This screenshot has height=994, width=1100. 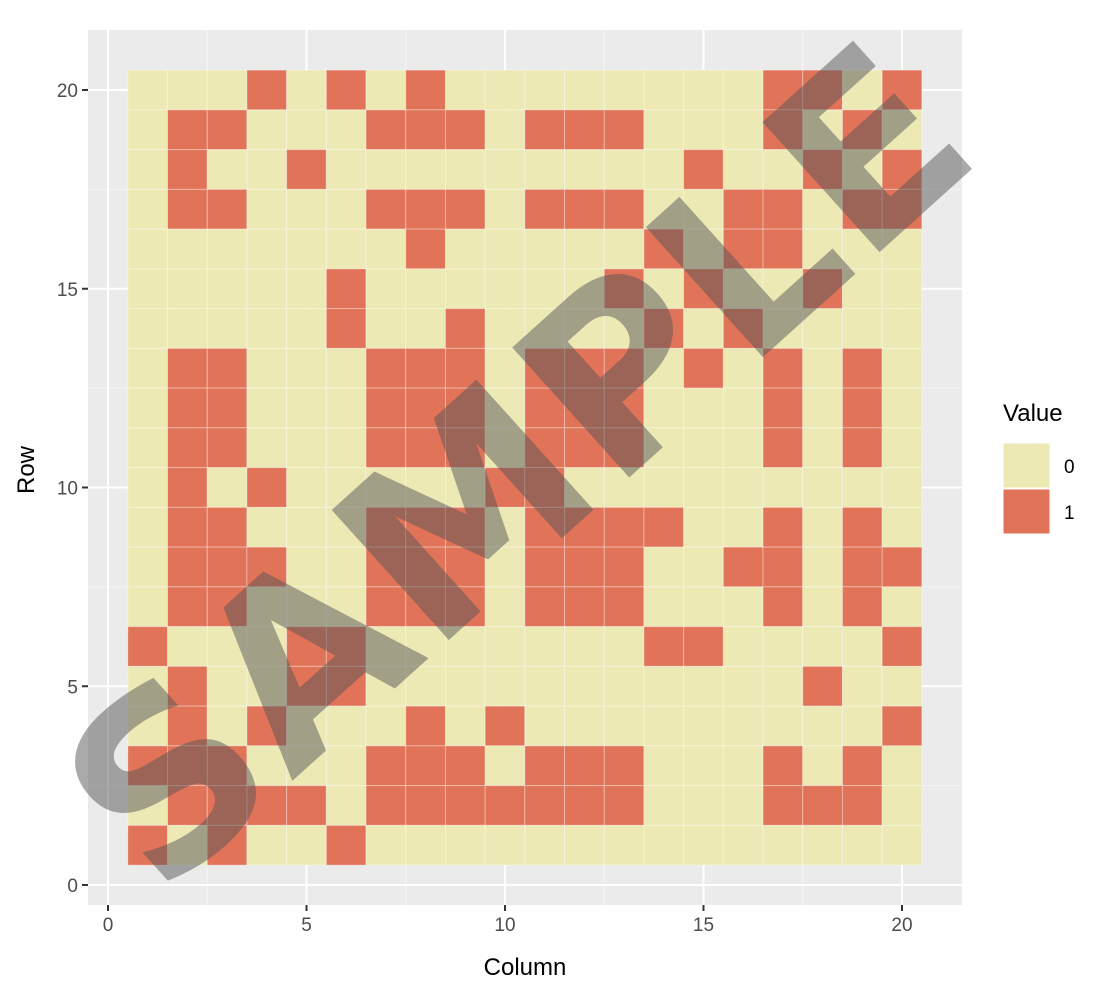 I want to click on y-tick-label: 15, so click(x=67, y=290).